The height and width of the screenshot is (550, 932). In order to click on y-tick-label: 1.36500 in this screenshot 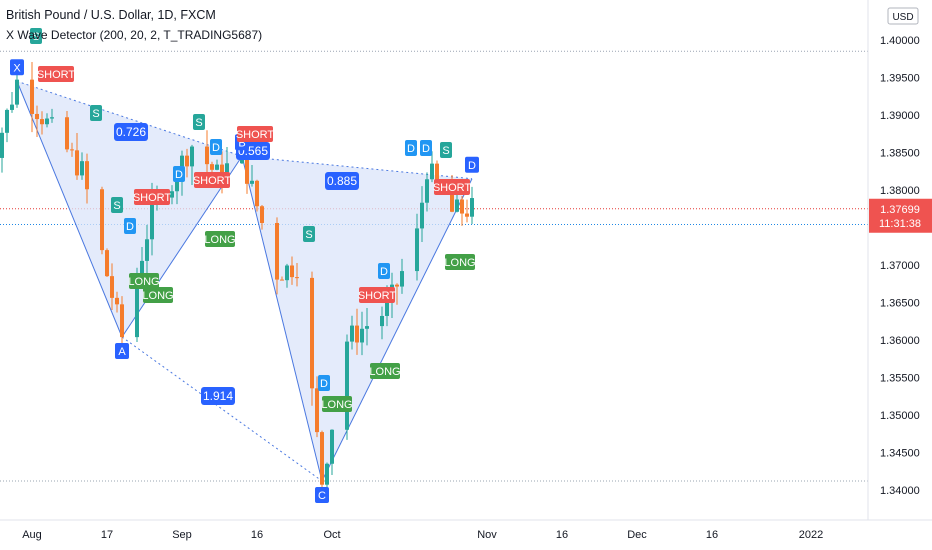, I will do `click(900, 304)`.